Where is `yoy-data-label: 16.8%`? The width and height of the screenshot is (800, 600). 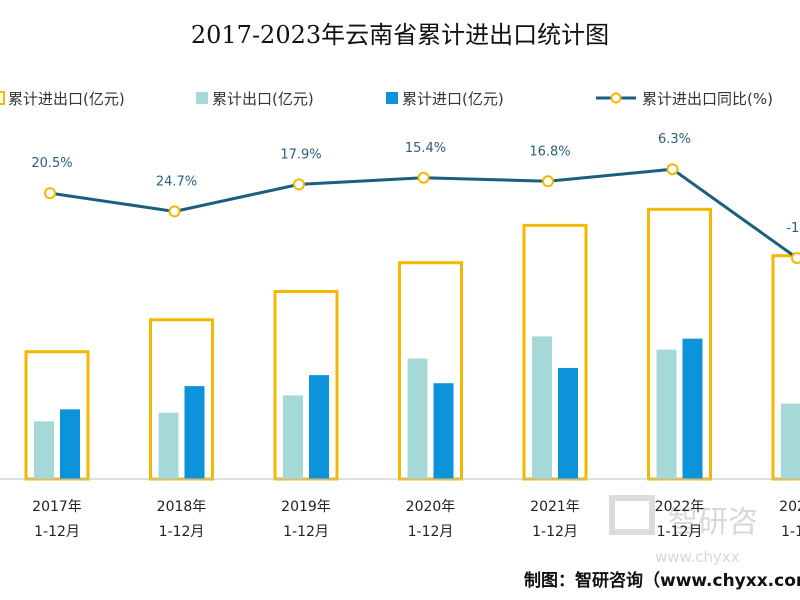 yoy-data-label: 16.8% is located at coordinates (549, 151).